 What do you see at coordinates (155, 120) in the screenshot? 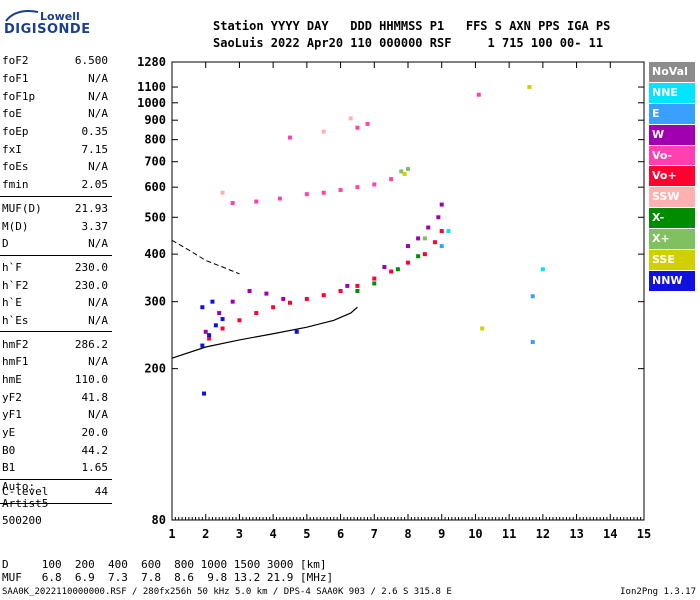
I see `y-tick-label: 900` at bounding box center [155, 120].